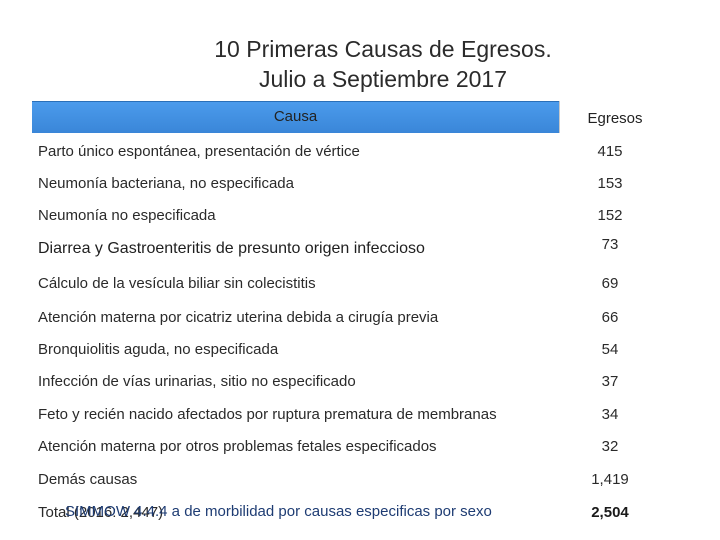 The width and height of the screenshot is (720, 540). What do you see at coordinates (360, 191) in the screenshot?
I see `table-row: Neumonía bacteriana, no especificada 153` at bounding box center [360, 191].